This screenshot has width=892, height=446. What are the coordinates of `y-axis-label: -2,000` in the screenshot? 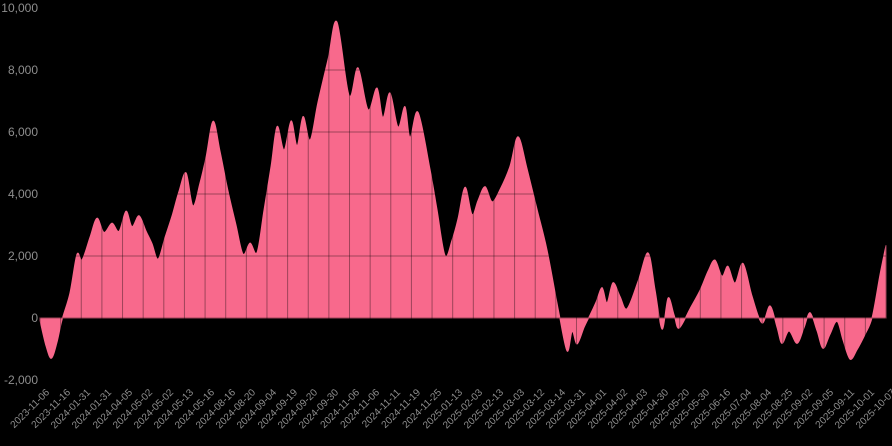 It's located at (20, 380).